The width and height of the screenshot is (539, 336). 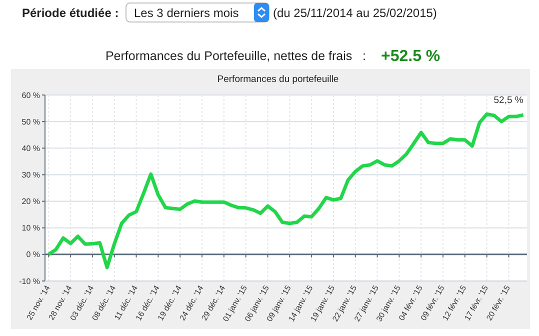 I want to click on y-tick-label: -10 %, so click(x=29, y=281).